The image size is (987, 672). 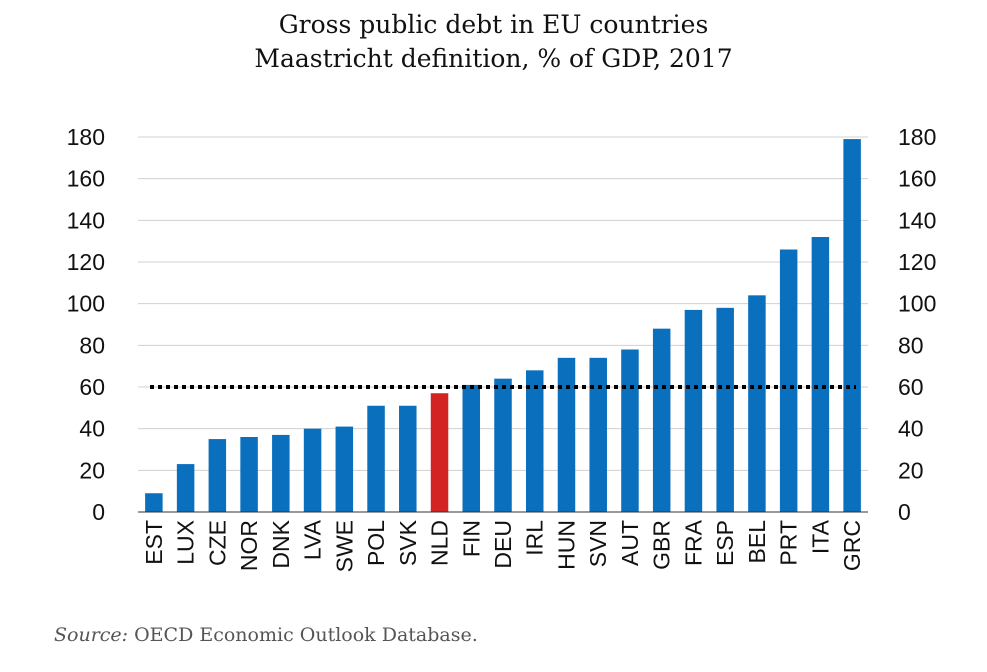 I want to click on x-tick-label-aut: AUT, so click(x=630, y=543).